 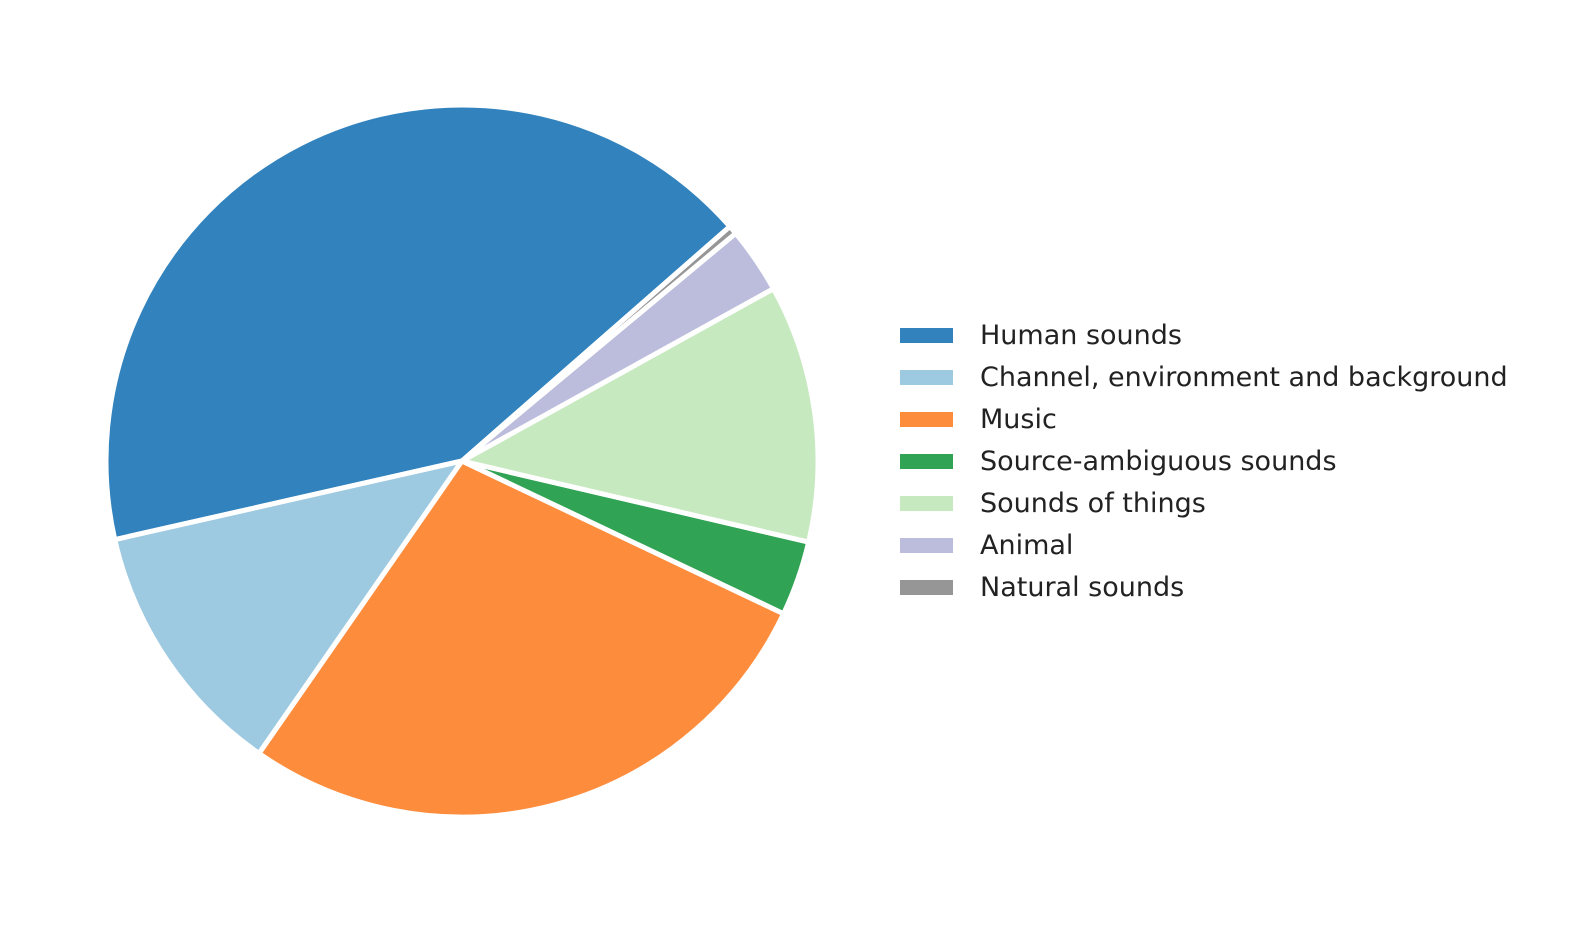 I want to click on legend-label: Music, so click(x=1018, y=419).